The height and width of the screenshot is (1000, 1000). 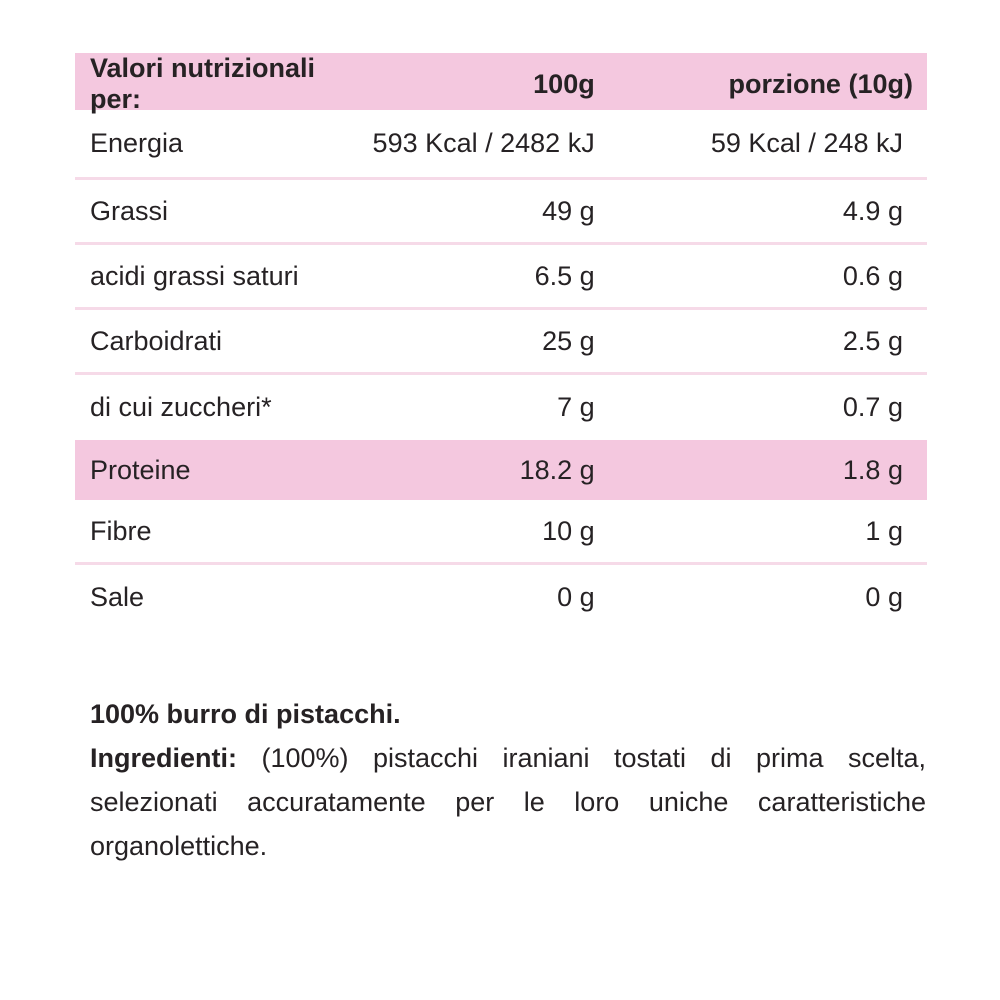 What do you see at coordinates (181, 407) in the screenshot?
I see `row-label: di cui zuccheri*` at bounding box center [181, 407].